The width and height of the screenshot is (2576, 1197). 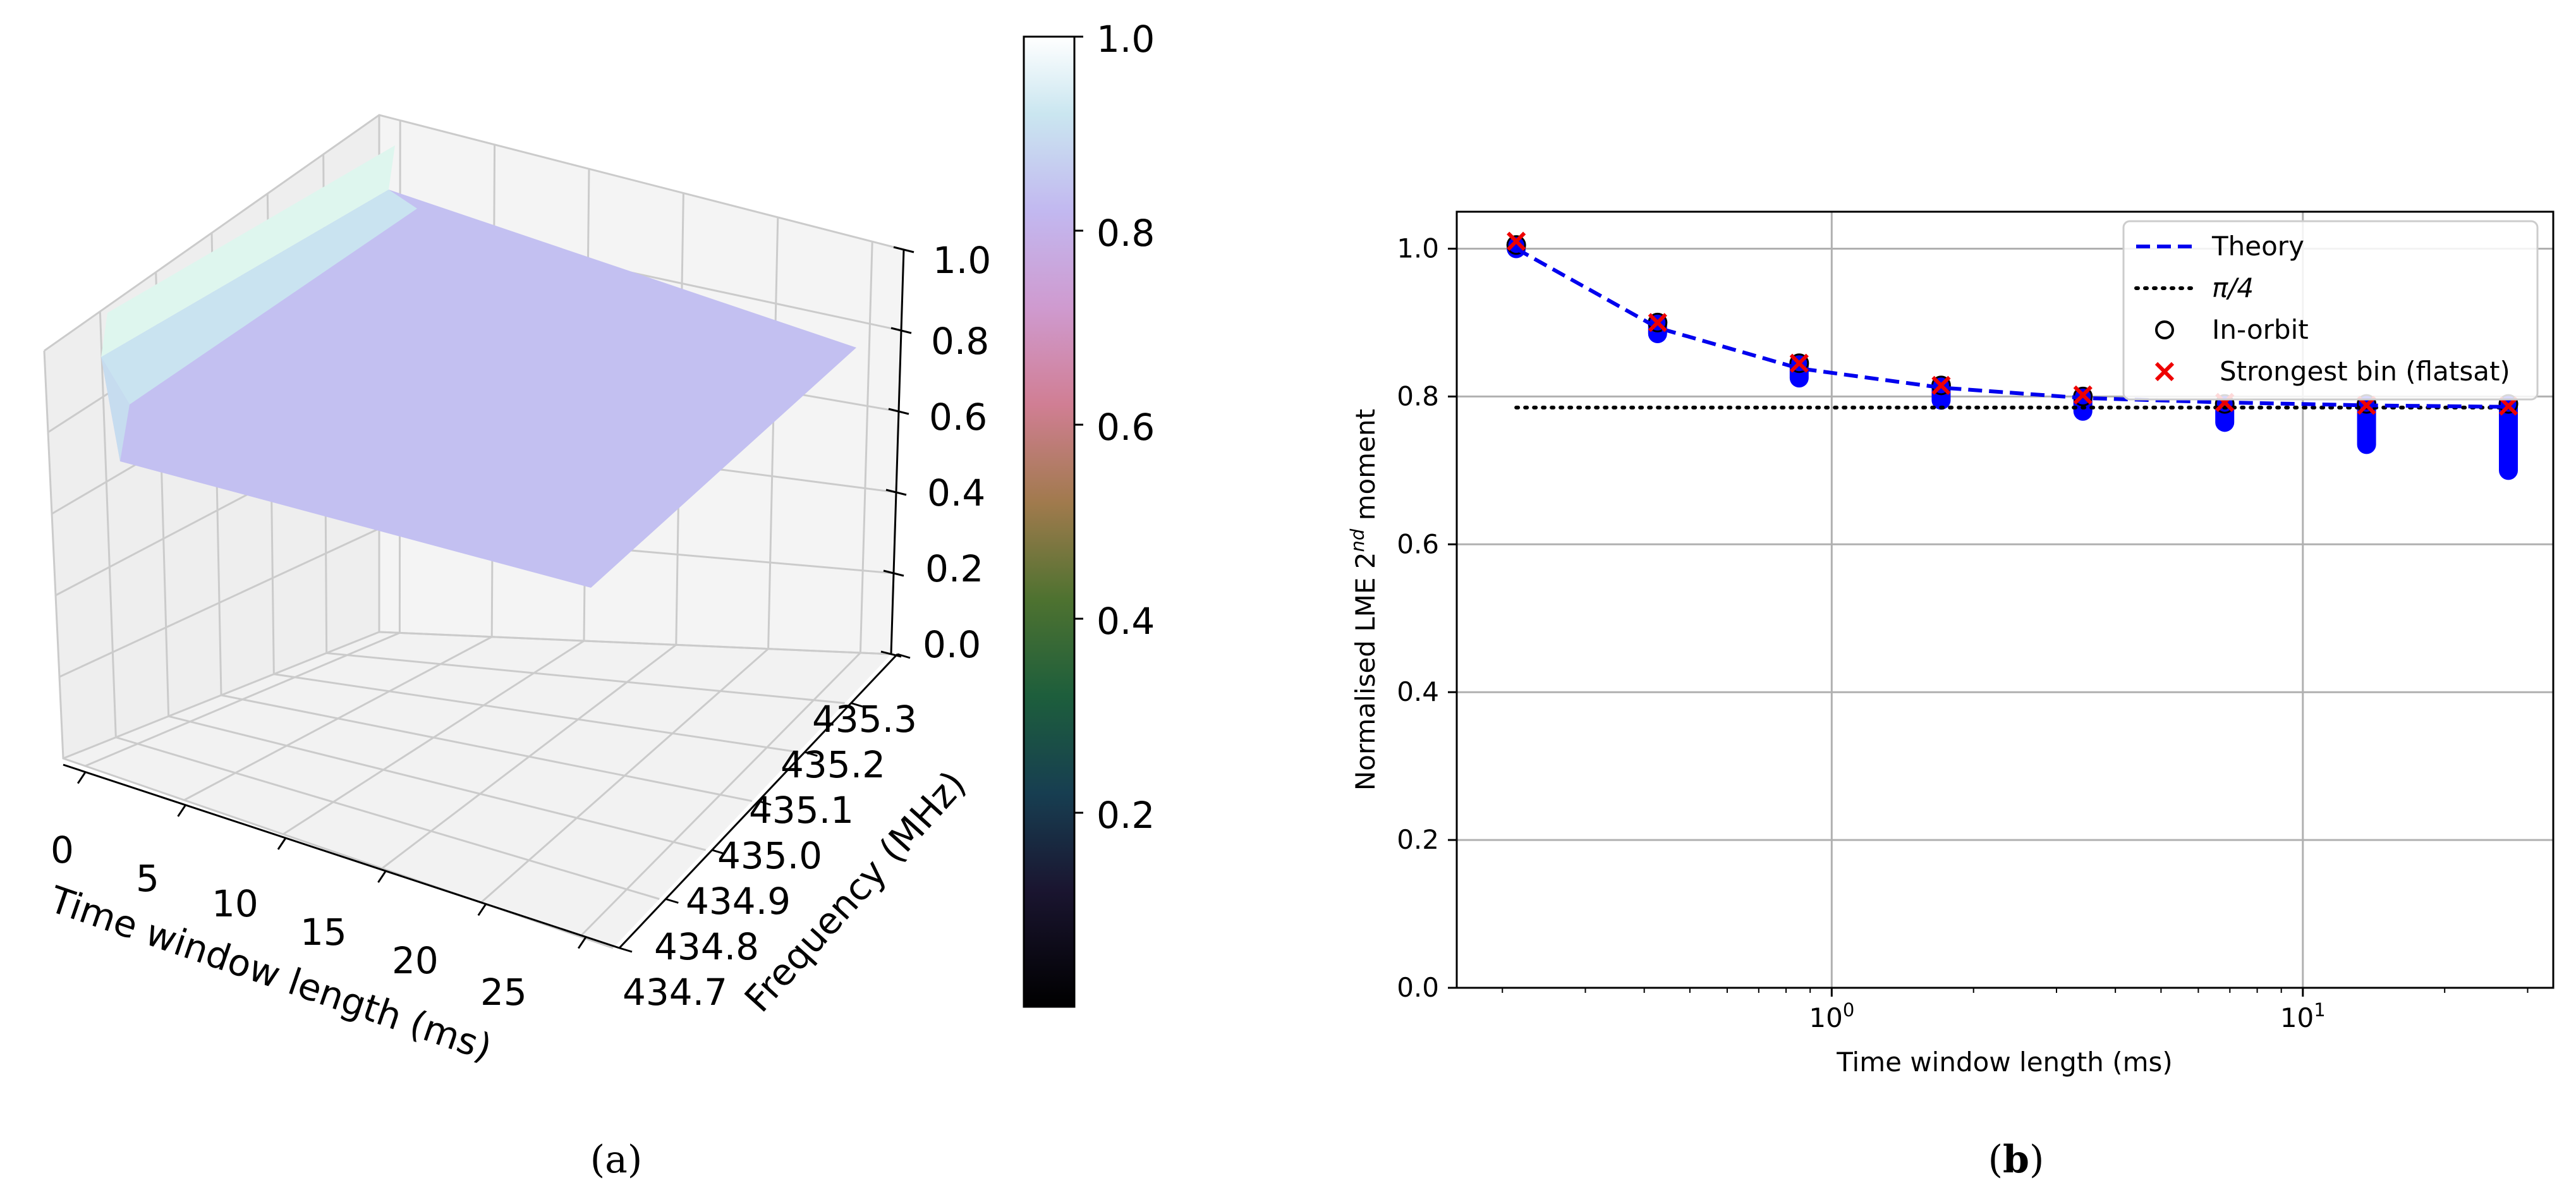 I want to click on z-tick-0: 0.0, so click(x=952, y=644).